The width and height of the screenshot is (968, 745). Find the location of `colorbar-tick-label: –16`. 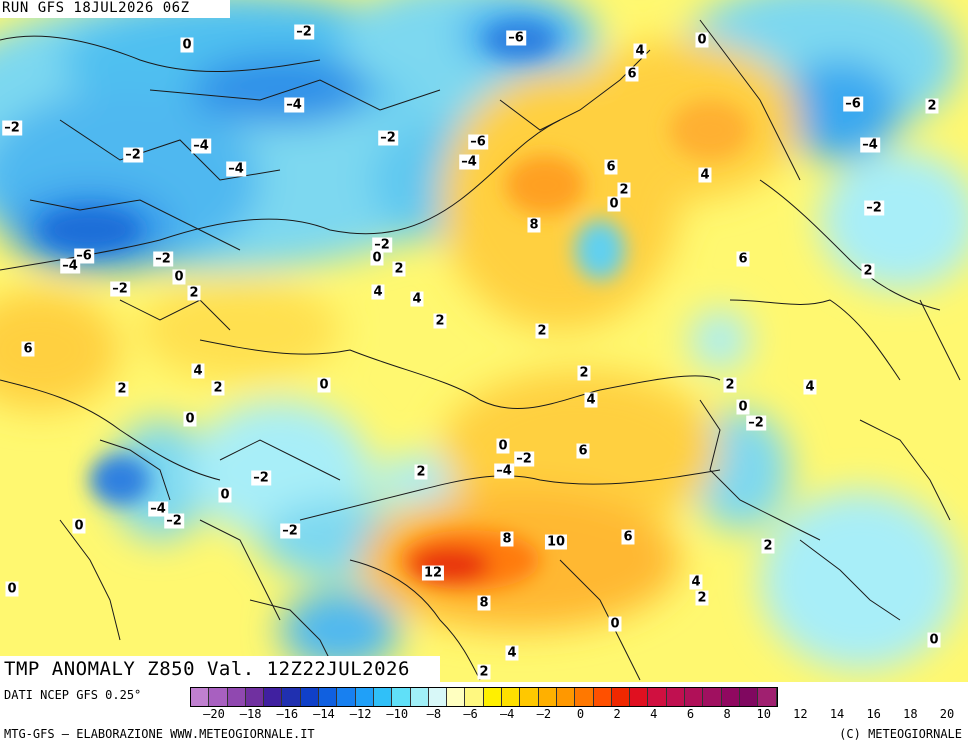

colorbar-tick-label: –16 is located at coordinates (287, 714).